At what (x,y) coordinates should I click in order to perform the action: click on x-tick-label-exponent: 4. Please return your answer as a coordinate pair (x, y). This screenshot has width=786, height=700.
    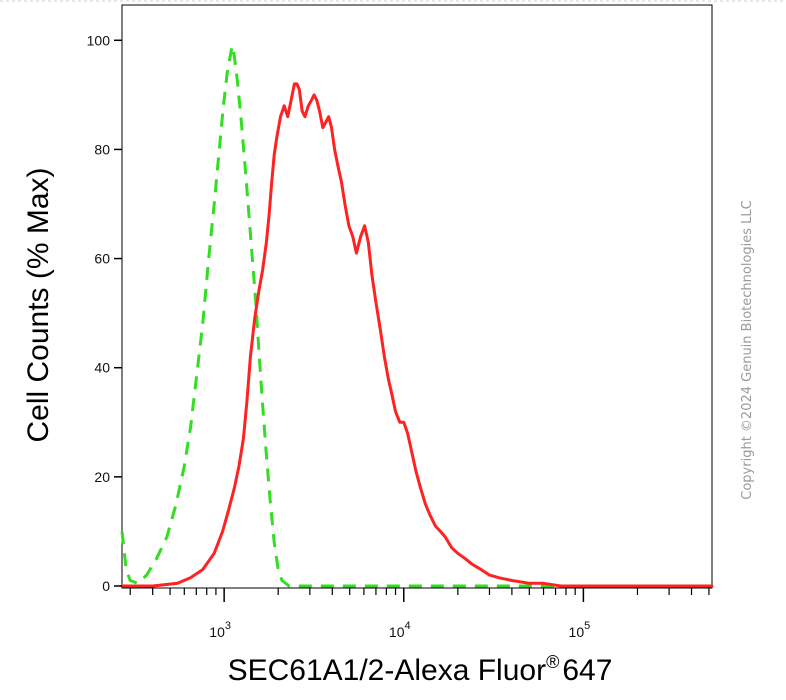
    Looking at the image, I should click on (407, 626).